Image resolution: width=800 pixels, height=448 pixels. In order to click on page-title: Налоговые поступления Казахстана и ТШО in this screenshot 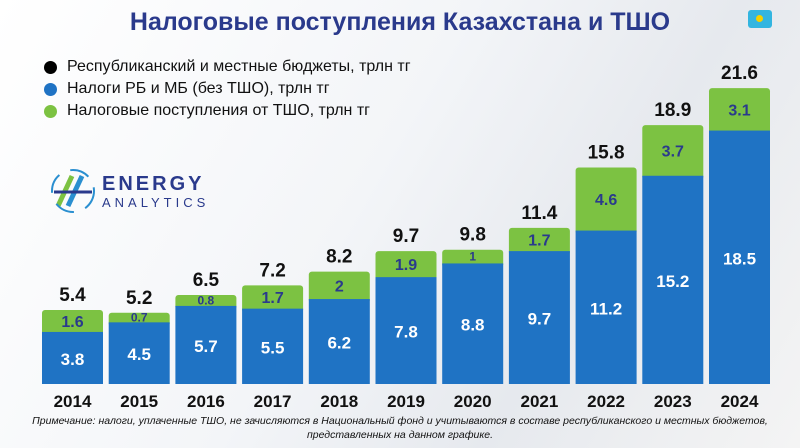, I will do `click(400, 22)`.